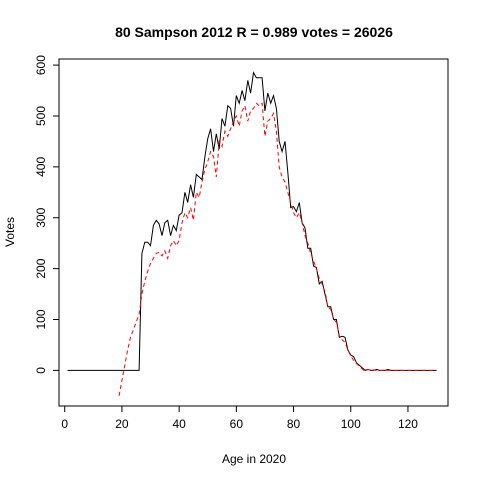 The width and height of the screenshot is (480, 480). Describe the element at coordinates (254, 459) in the screenshot. I see `x-axis-label: Age in 2020` at that location.